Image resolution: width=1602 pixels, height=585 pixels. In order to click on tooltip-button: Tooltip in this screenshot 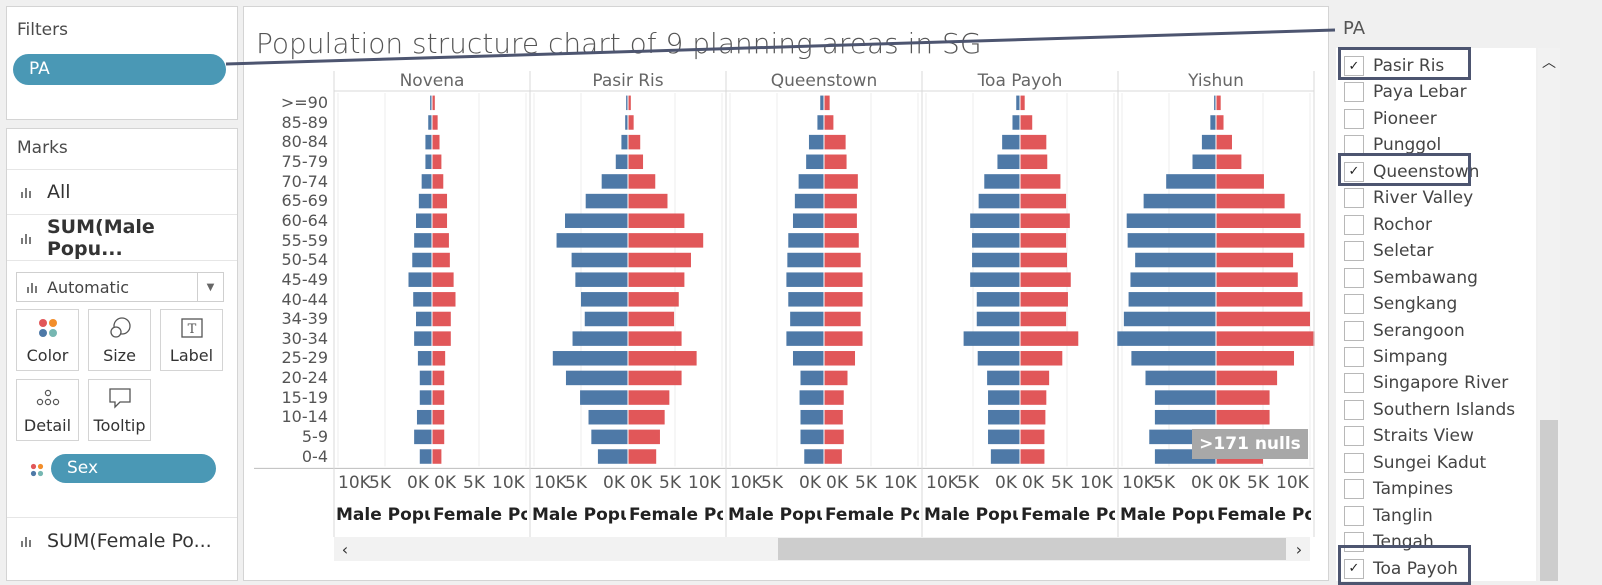, I will do `click(119, 410)`.